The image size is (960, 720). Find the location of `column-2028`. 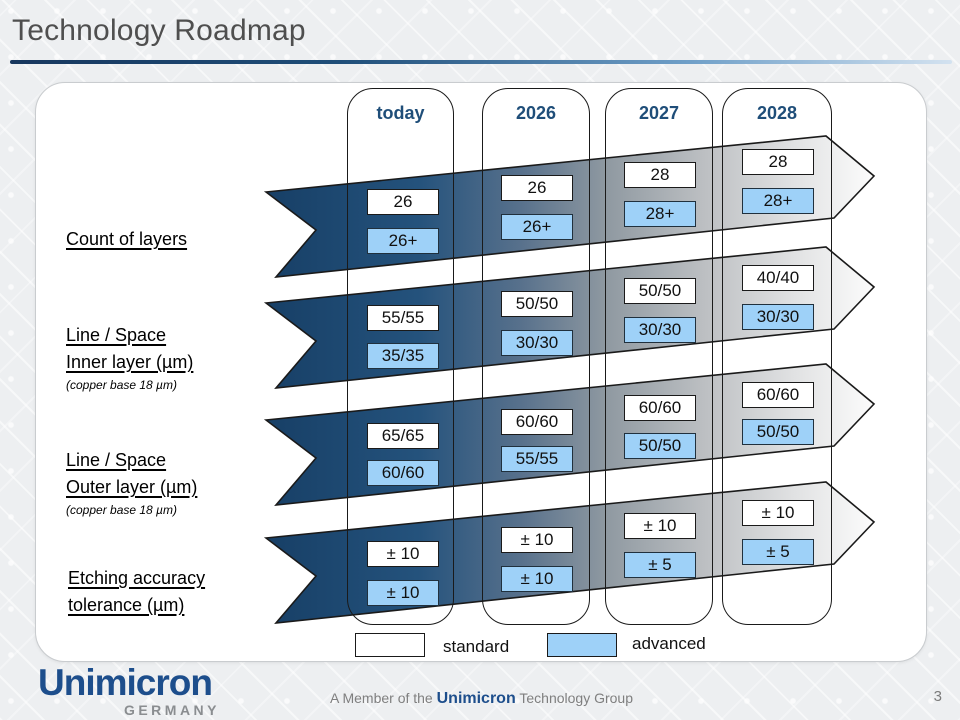

column-2028 is located at coordinates (777, 356).